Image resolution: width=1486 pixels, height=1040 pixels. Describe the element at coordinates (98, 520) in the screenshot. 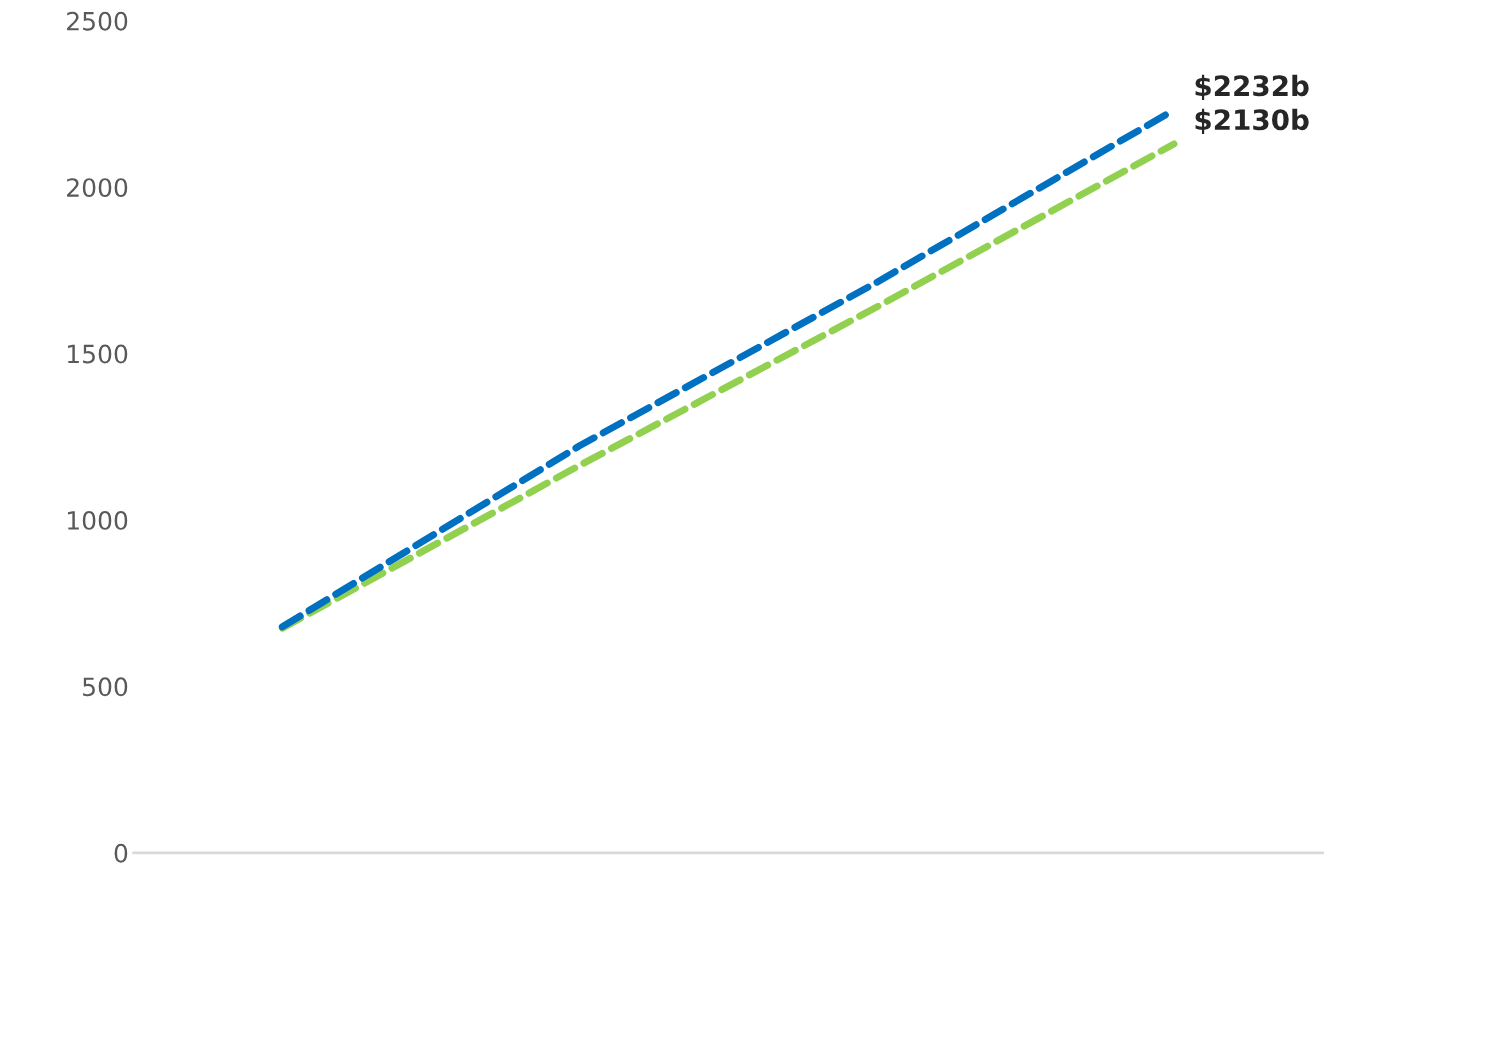

I see `y-tick-label: 1000` at that location.